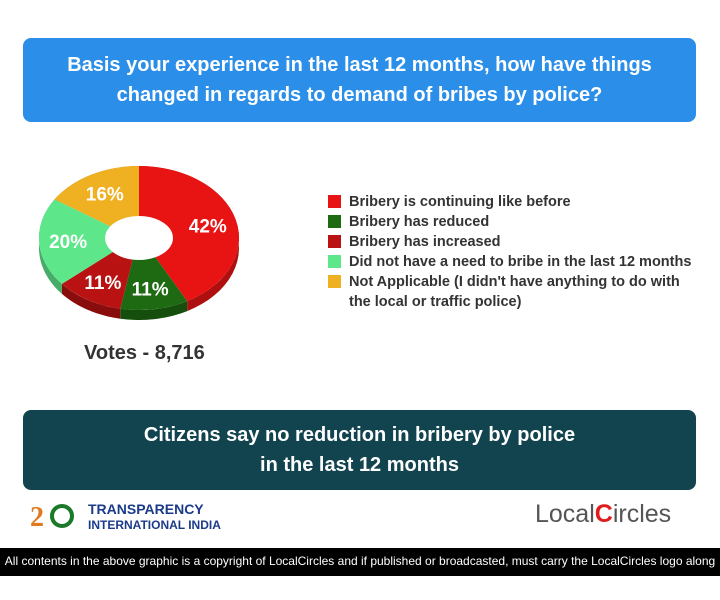 Image resolution: width=720 pixels, height=600 pixels. I want to click on localcircles-logo: LocalCircles, so click(603, 514).